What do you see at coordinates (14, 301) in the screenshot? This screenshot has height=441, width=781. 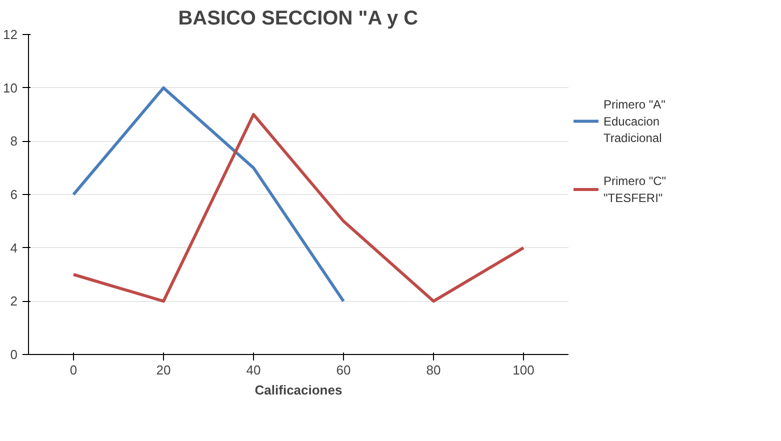 I see `y-tick-label: 2` at bounding box center [14, 301].